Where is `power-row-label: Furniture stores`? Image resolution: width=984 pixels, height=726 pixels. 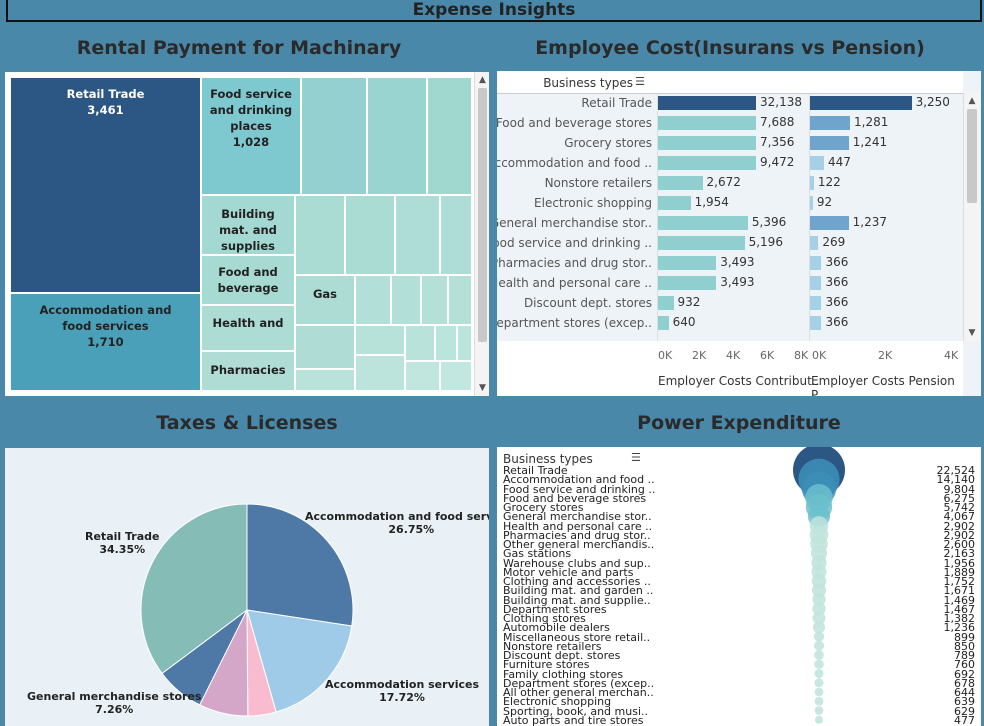
power-row-label: Furniture stores is located at coordinates (546, 665).